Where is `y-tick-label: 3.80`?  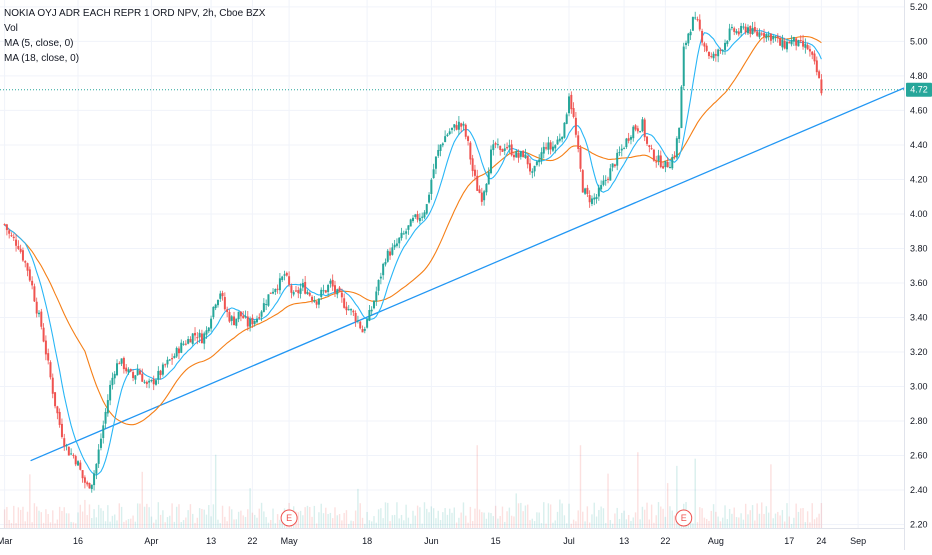
y-tick-label: 3.80 is located at coordinates (919, 248).